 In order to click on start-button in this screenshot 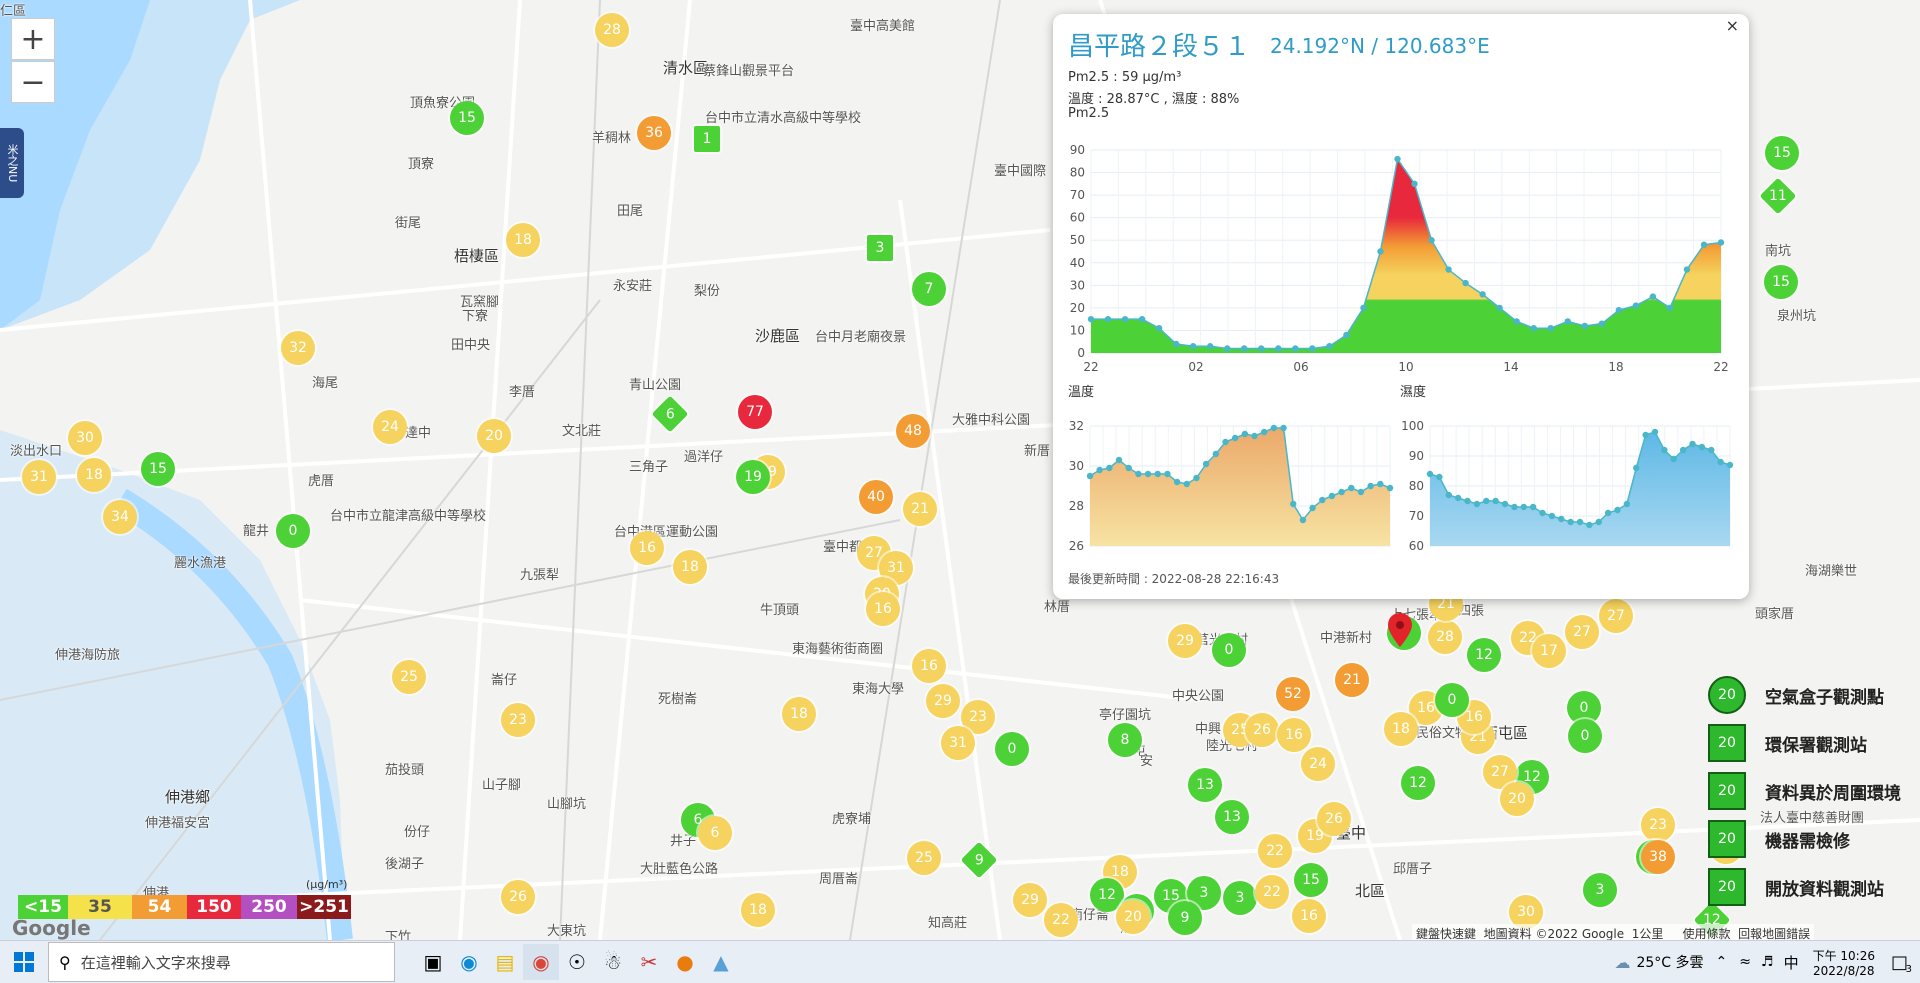, I will do `click(24, 962)`.